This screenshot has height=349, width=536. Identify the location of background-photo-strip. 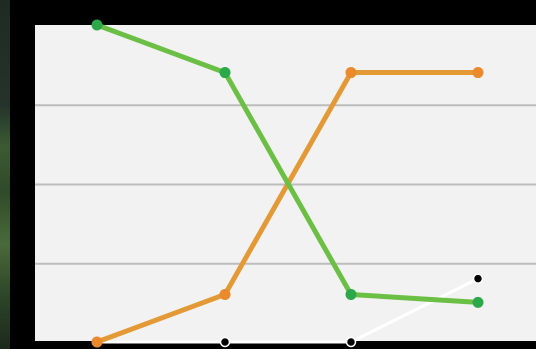
(6, 174).